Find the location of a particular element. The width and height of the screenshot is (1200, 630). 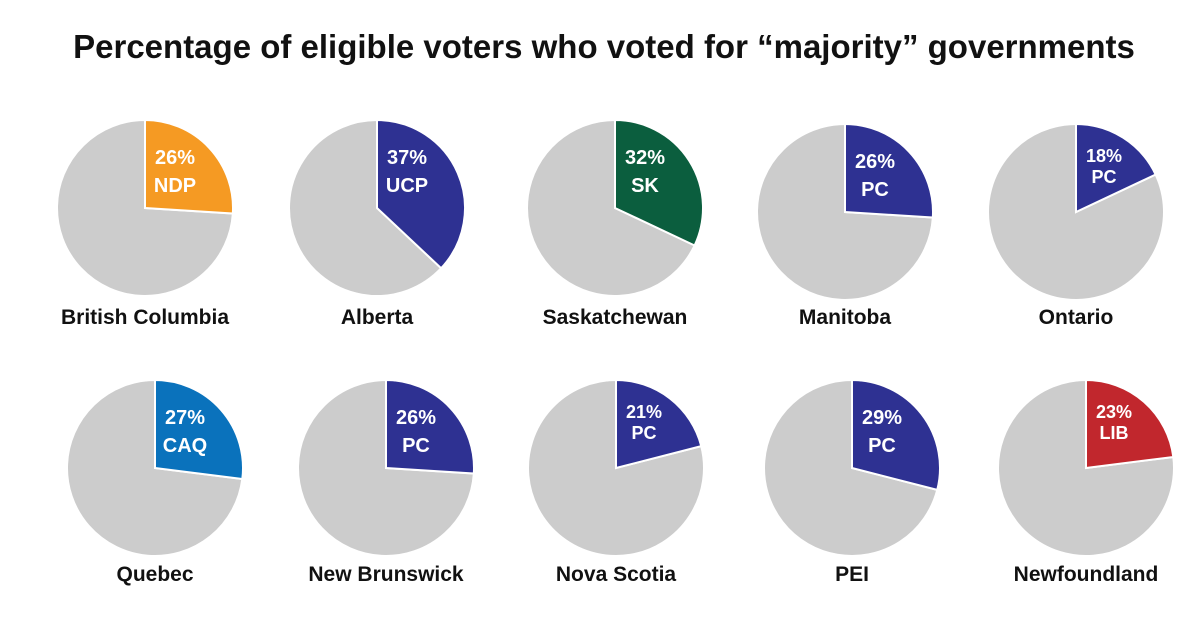

slice-party-label: LIB is located at coordinates (1114, 433).